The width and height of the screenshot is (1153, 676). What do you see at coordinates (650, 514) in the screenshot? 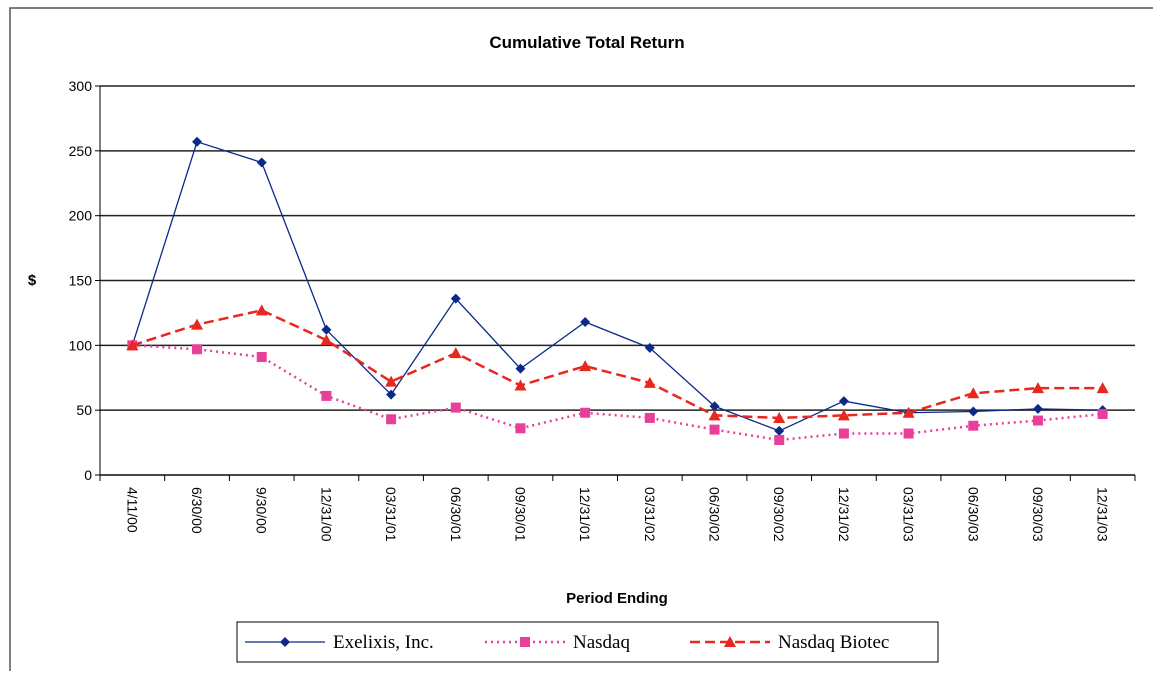
I see `x-tick-label: 03/31/02` at bounding box center [650, 514].